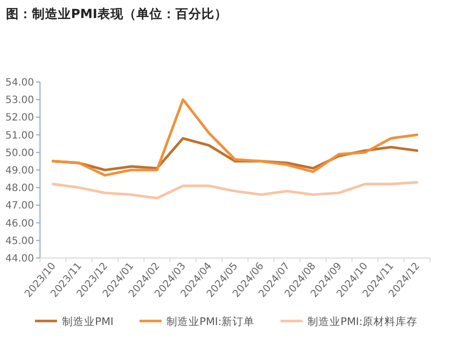 The width and height of the screenshot is (455, 339). I want to click on legend-label: 制造业PMI, so click(88, 321).